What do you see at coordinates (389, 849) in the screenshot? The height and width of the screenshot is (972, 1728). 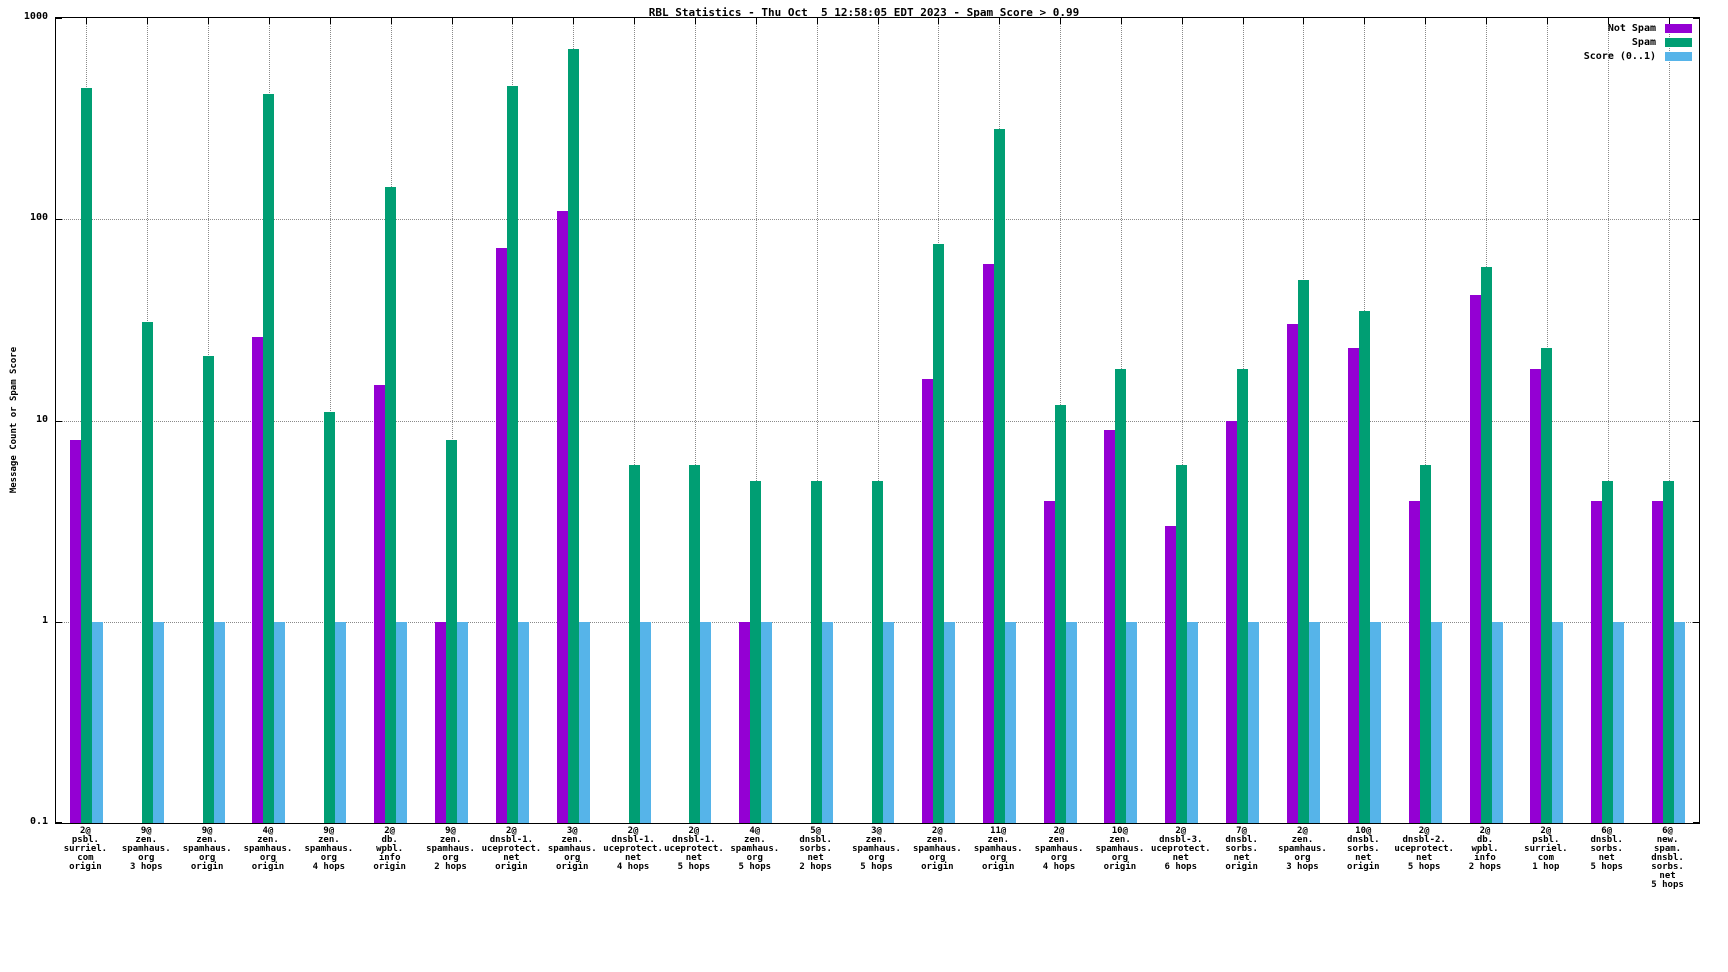 I see `x-category-label: 2@ db. wpbl. info origin` at bounding box center [389, 849].